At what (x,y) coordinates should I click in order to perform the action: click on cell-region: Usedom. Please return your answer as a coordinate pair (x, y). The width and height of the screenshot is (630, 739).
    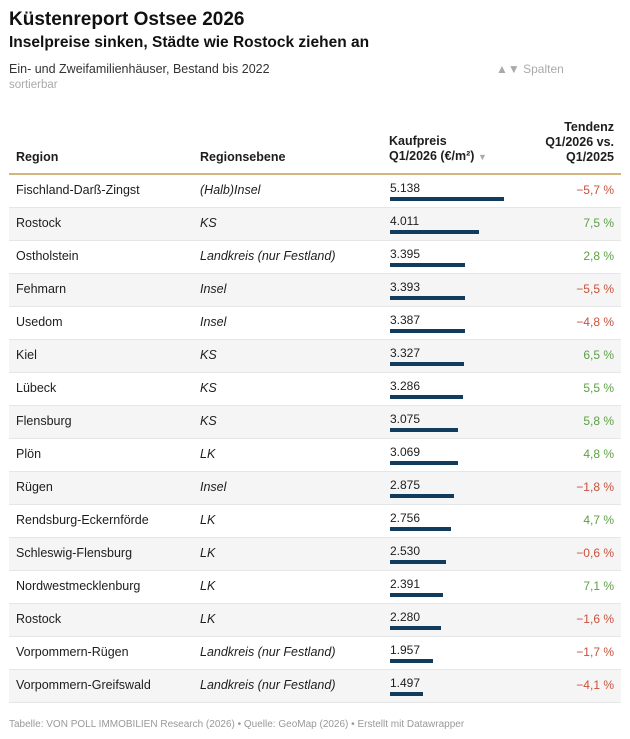
    Looking at the image, I should click on (39, 322).